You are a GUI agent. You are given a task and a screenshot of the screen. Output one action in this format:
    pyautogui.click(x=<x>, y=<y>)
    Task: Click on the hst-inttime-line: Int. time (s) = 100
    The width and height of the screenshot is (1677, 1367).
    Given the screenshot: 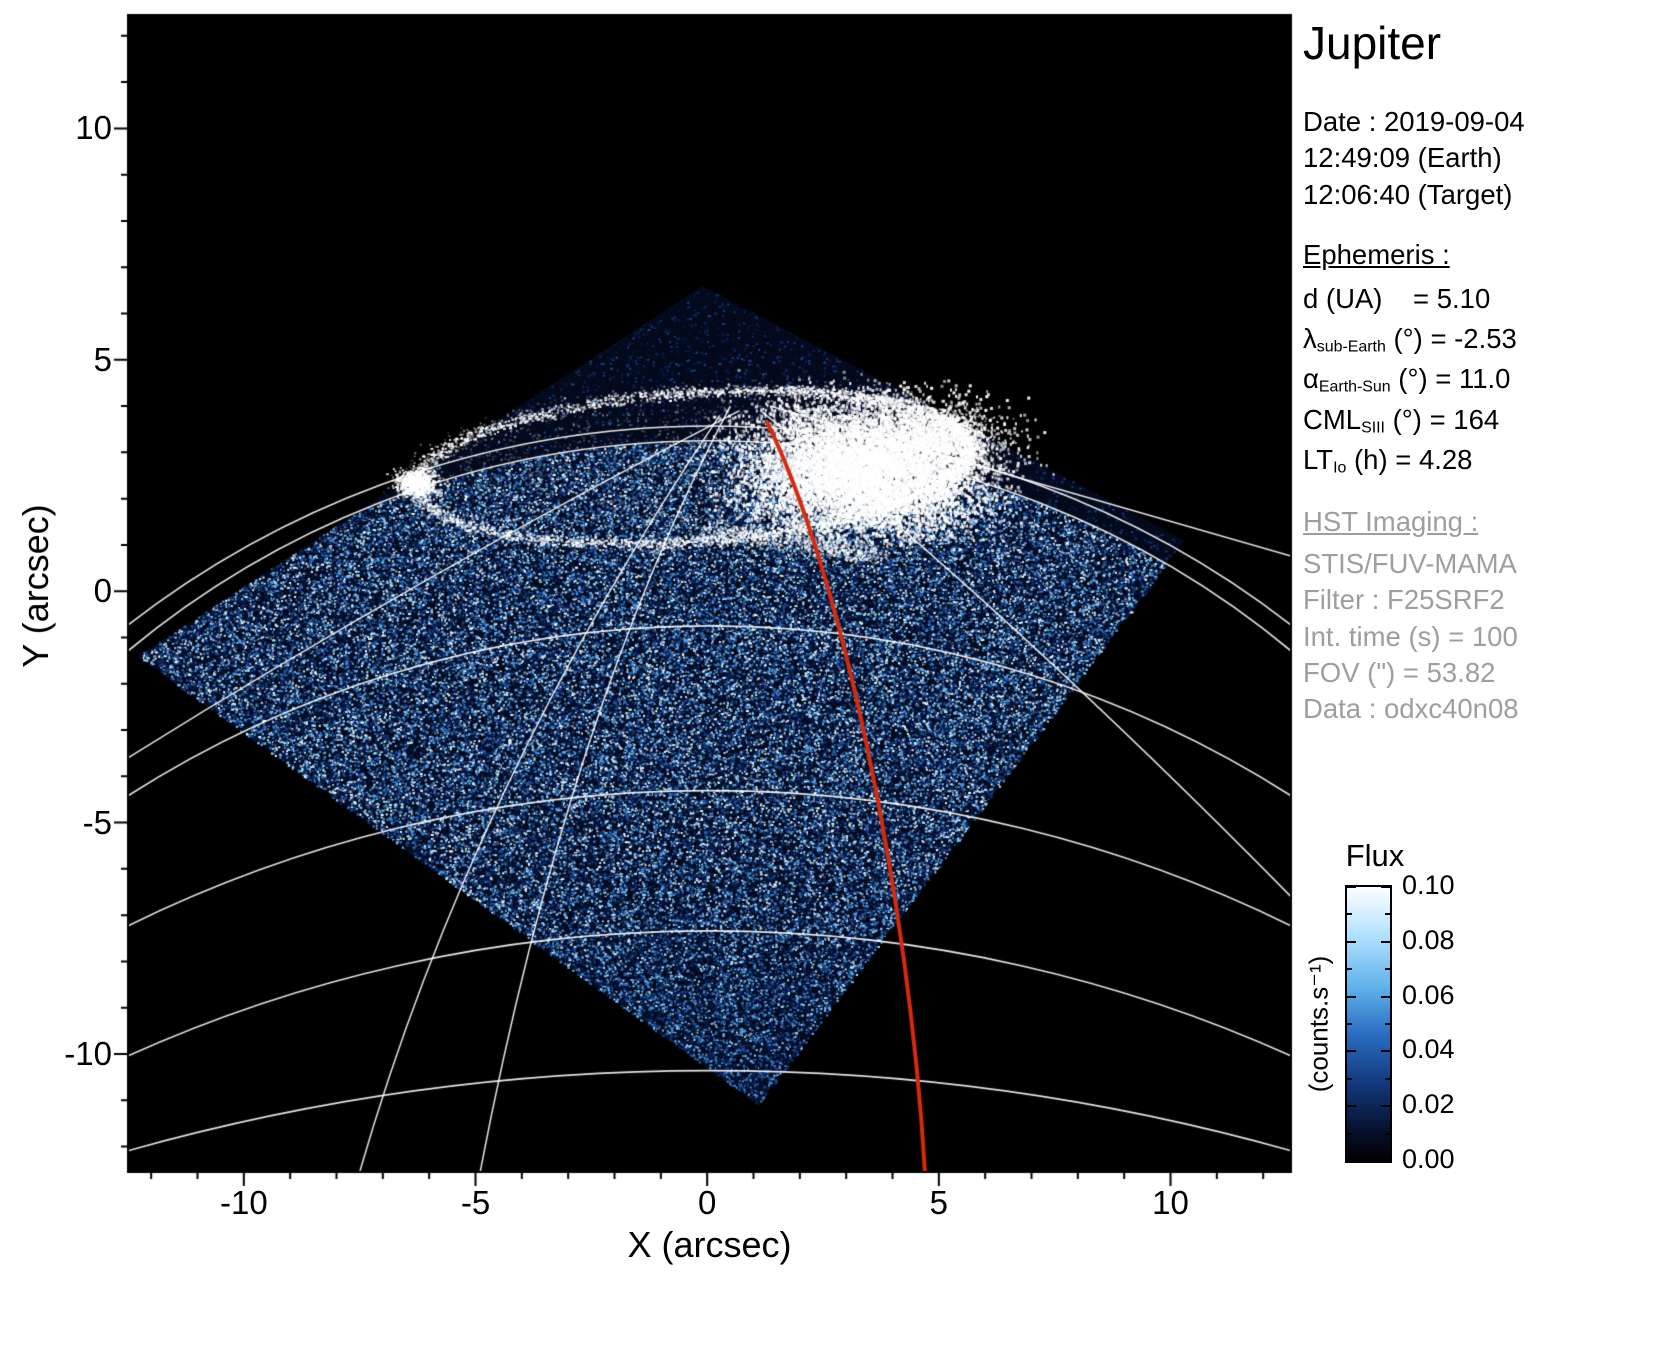 What is the action you would take?
    pyautogui.click(x=1410, y=636)
    